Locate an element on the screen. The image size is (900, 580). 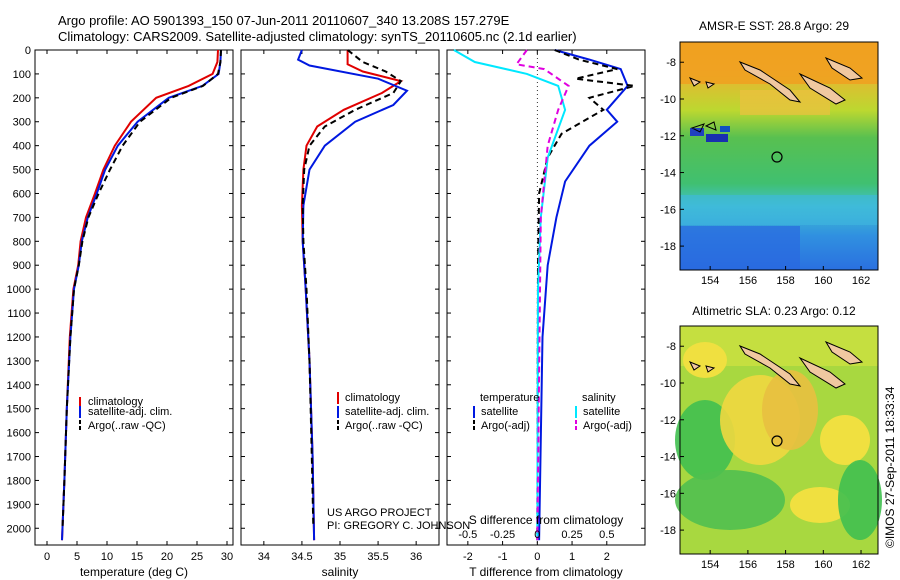
x-tick-label: 35 is located at coordinates (340, 557).